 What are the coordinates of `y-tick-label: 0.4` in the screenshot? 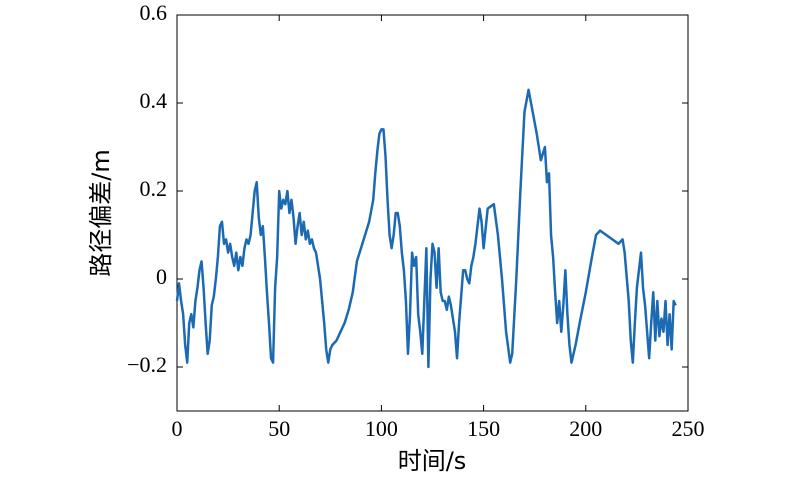 It's located at (154, 100).